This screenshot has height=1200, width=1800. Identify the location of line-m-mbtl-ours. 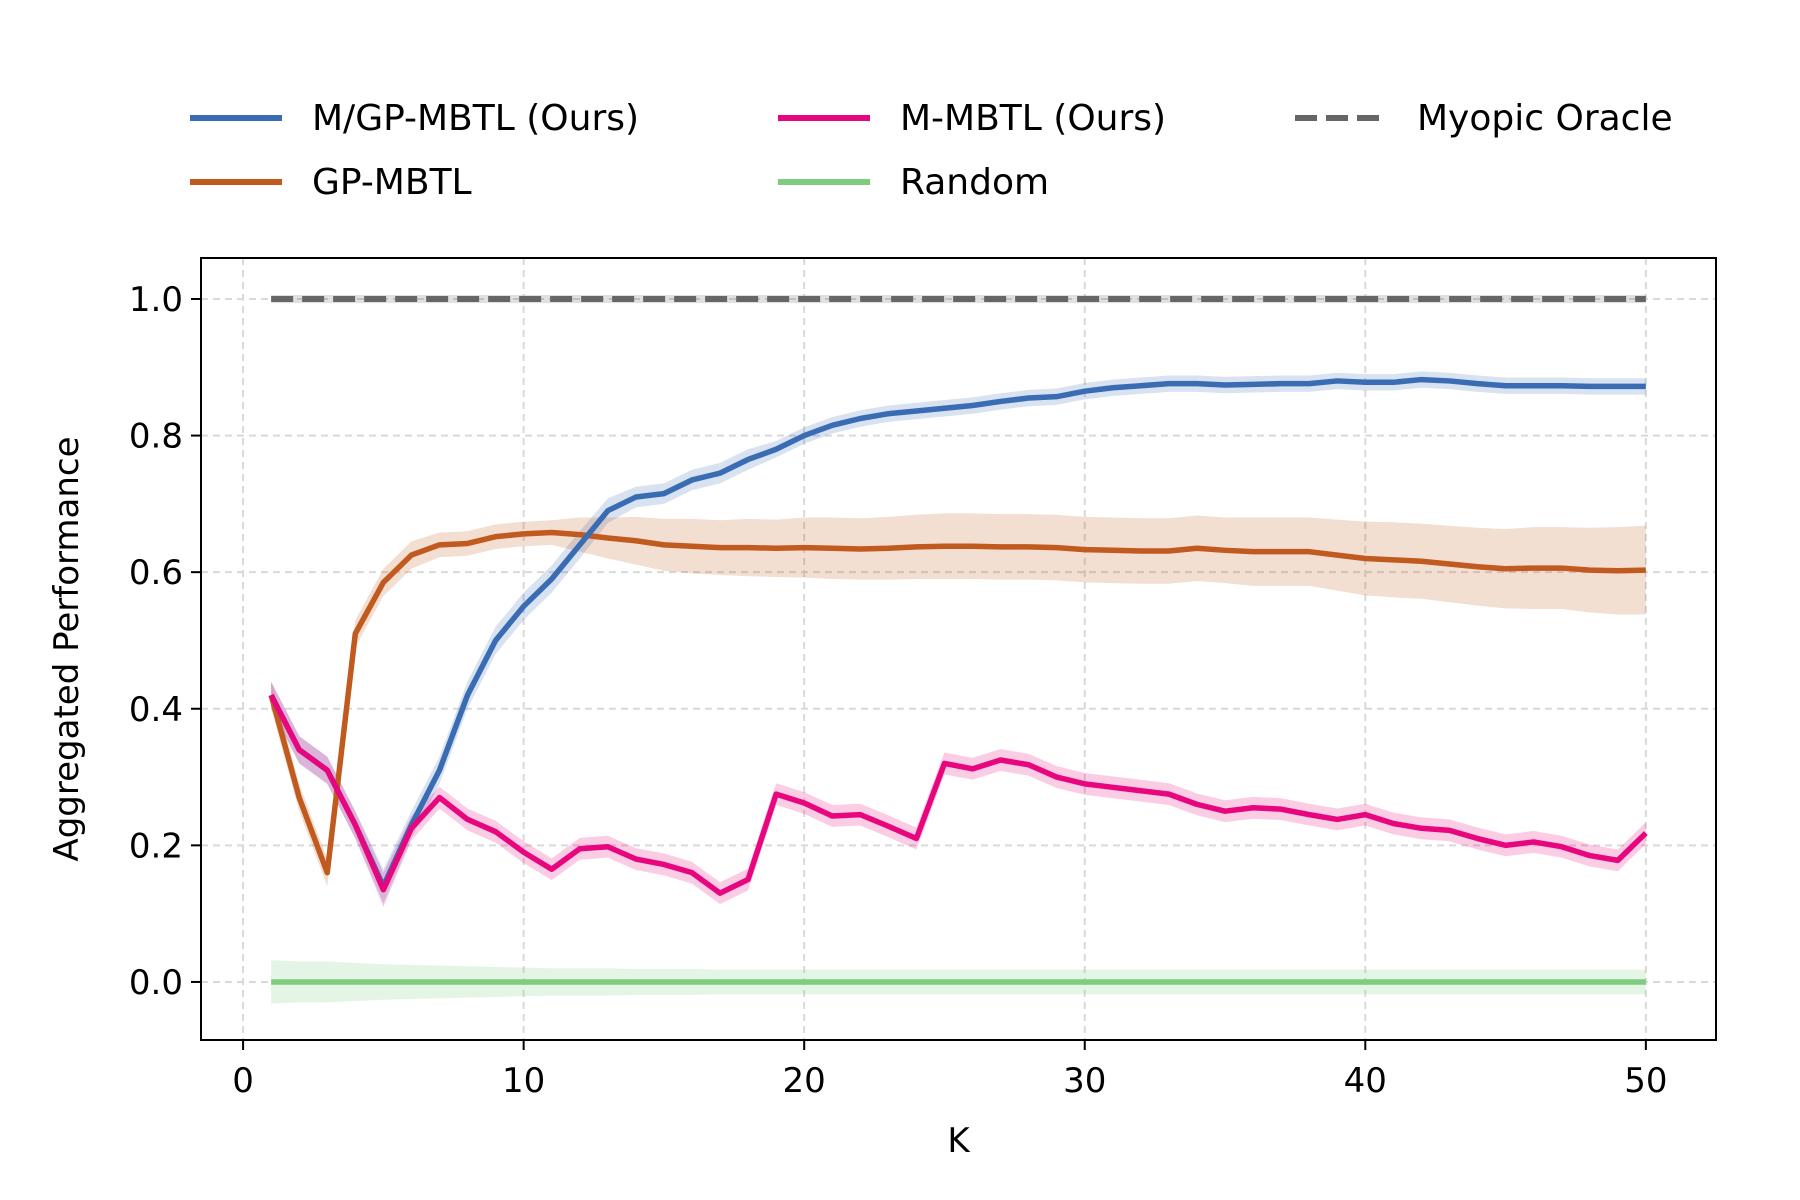
(958, 794).